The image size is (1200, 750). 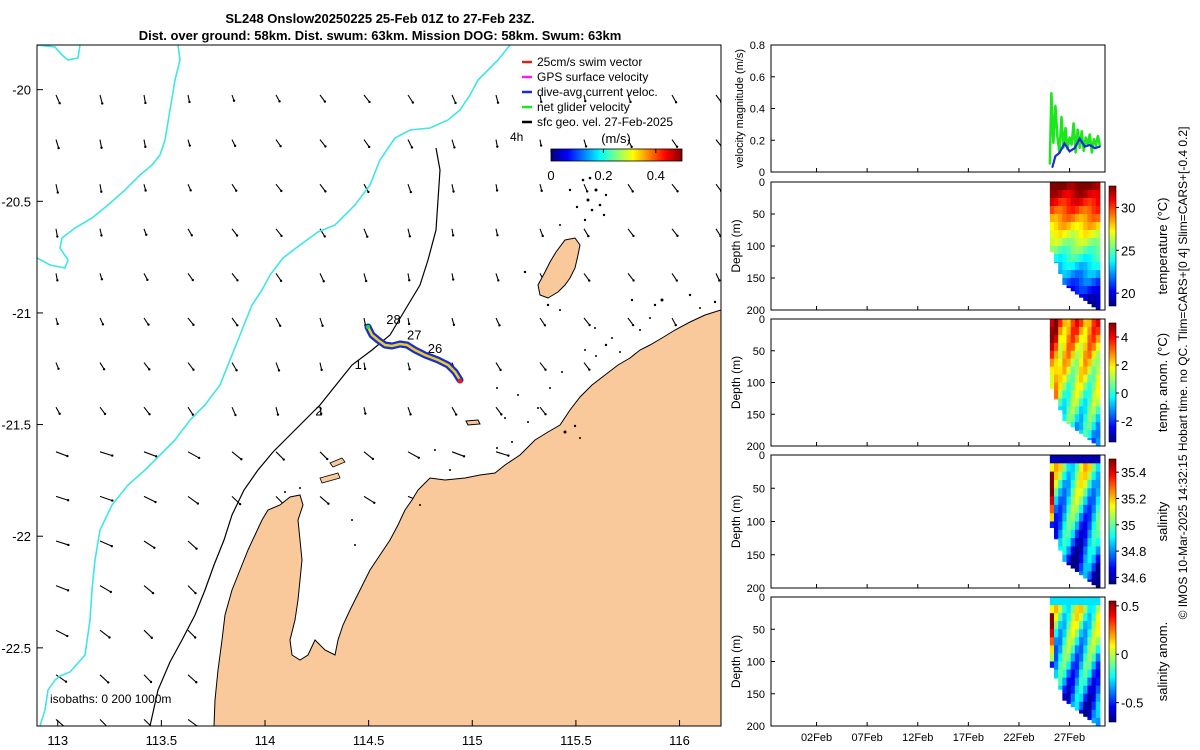 What do you see at coordinates (968, 738) in the screenshot?
I see `time-tick-label: 17Feb` at bounding box center [968, 738].